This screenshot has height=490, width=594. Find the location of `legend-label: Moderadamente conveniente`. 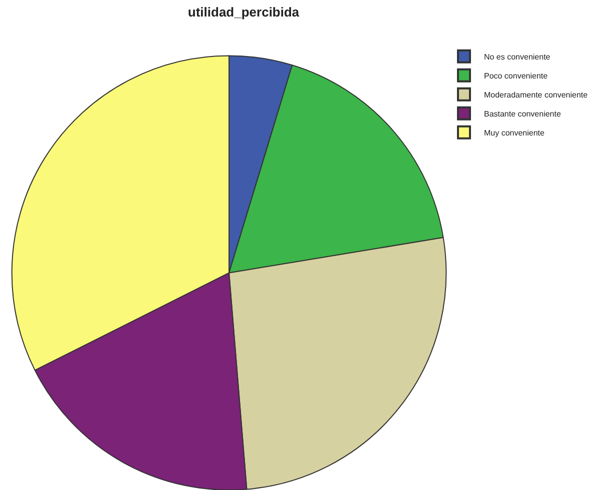

legend-label: Moderadamente conveniente is located at coordinates (536, 95).